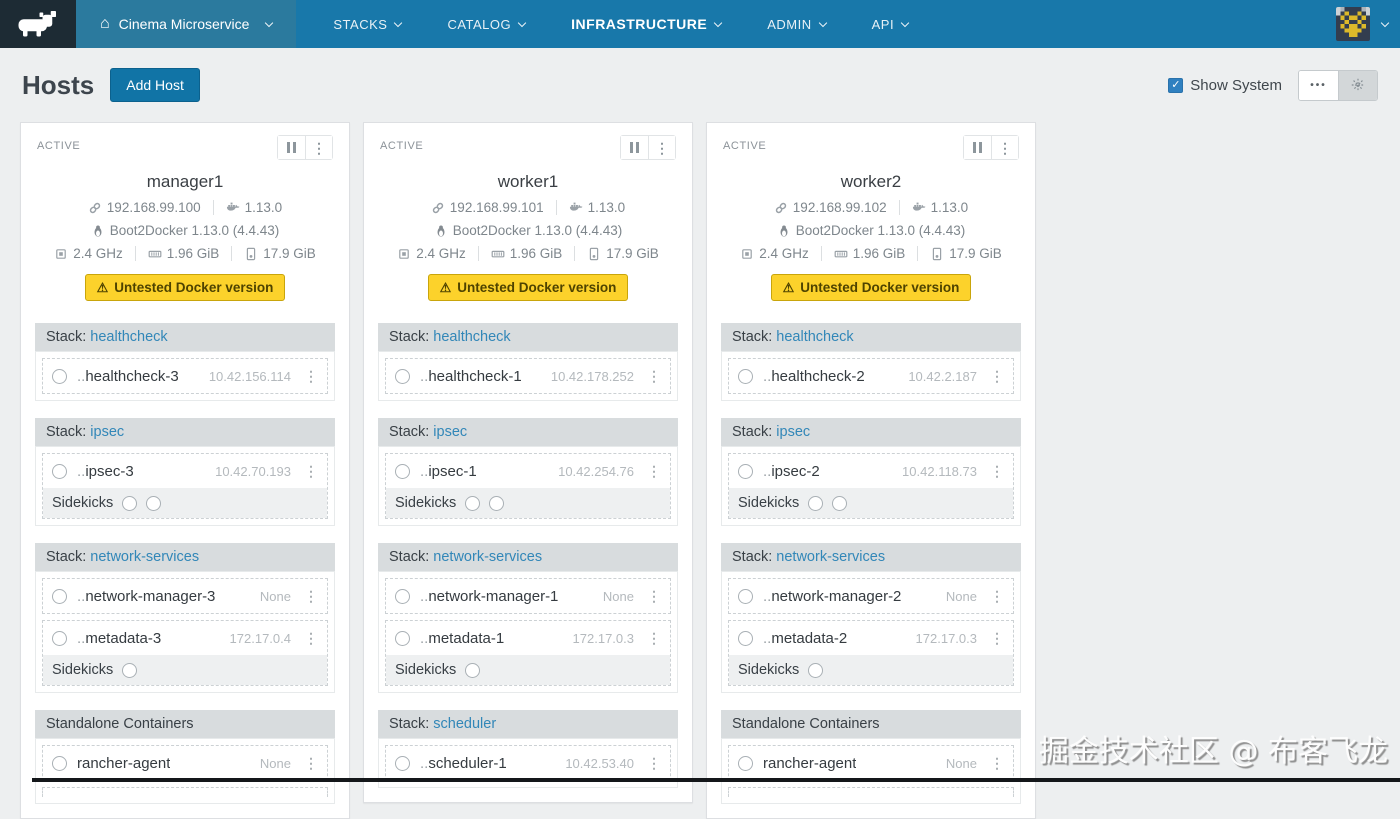 The height and width of the screenshot is (819, 1400). I want to click on container-name: healthcheck-3, so click(132, 376).